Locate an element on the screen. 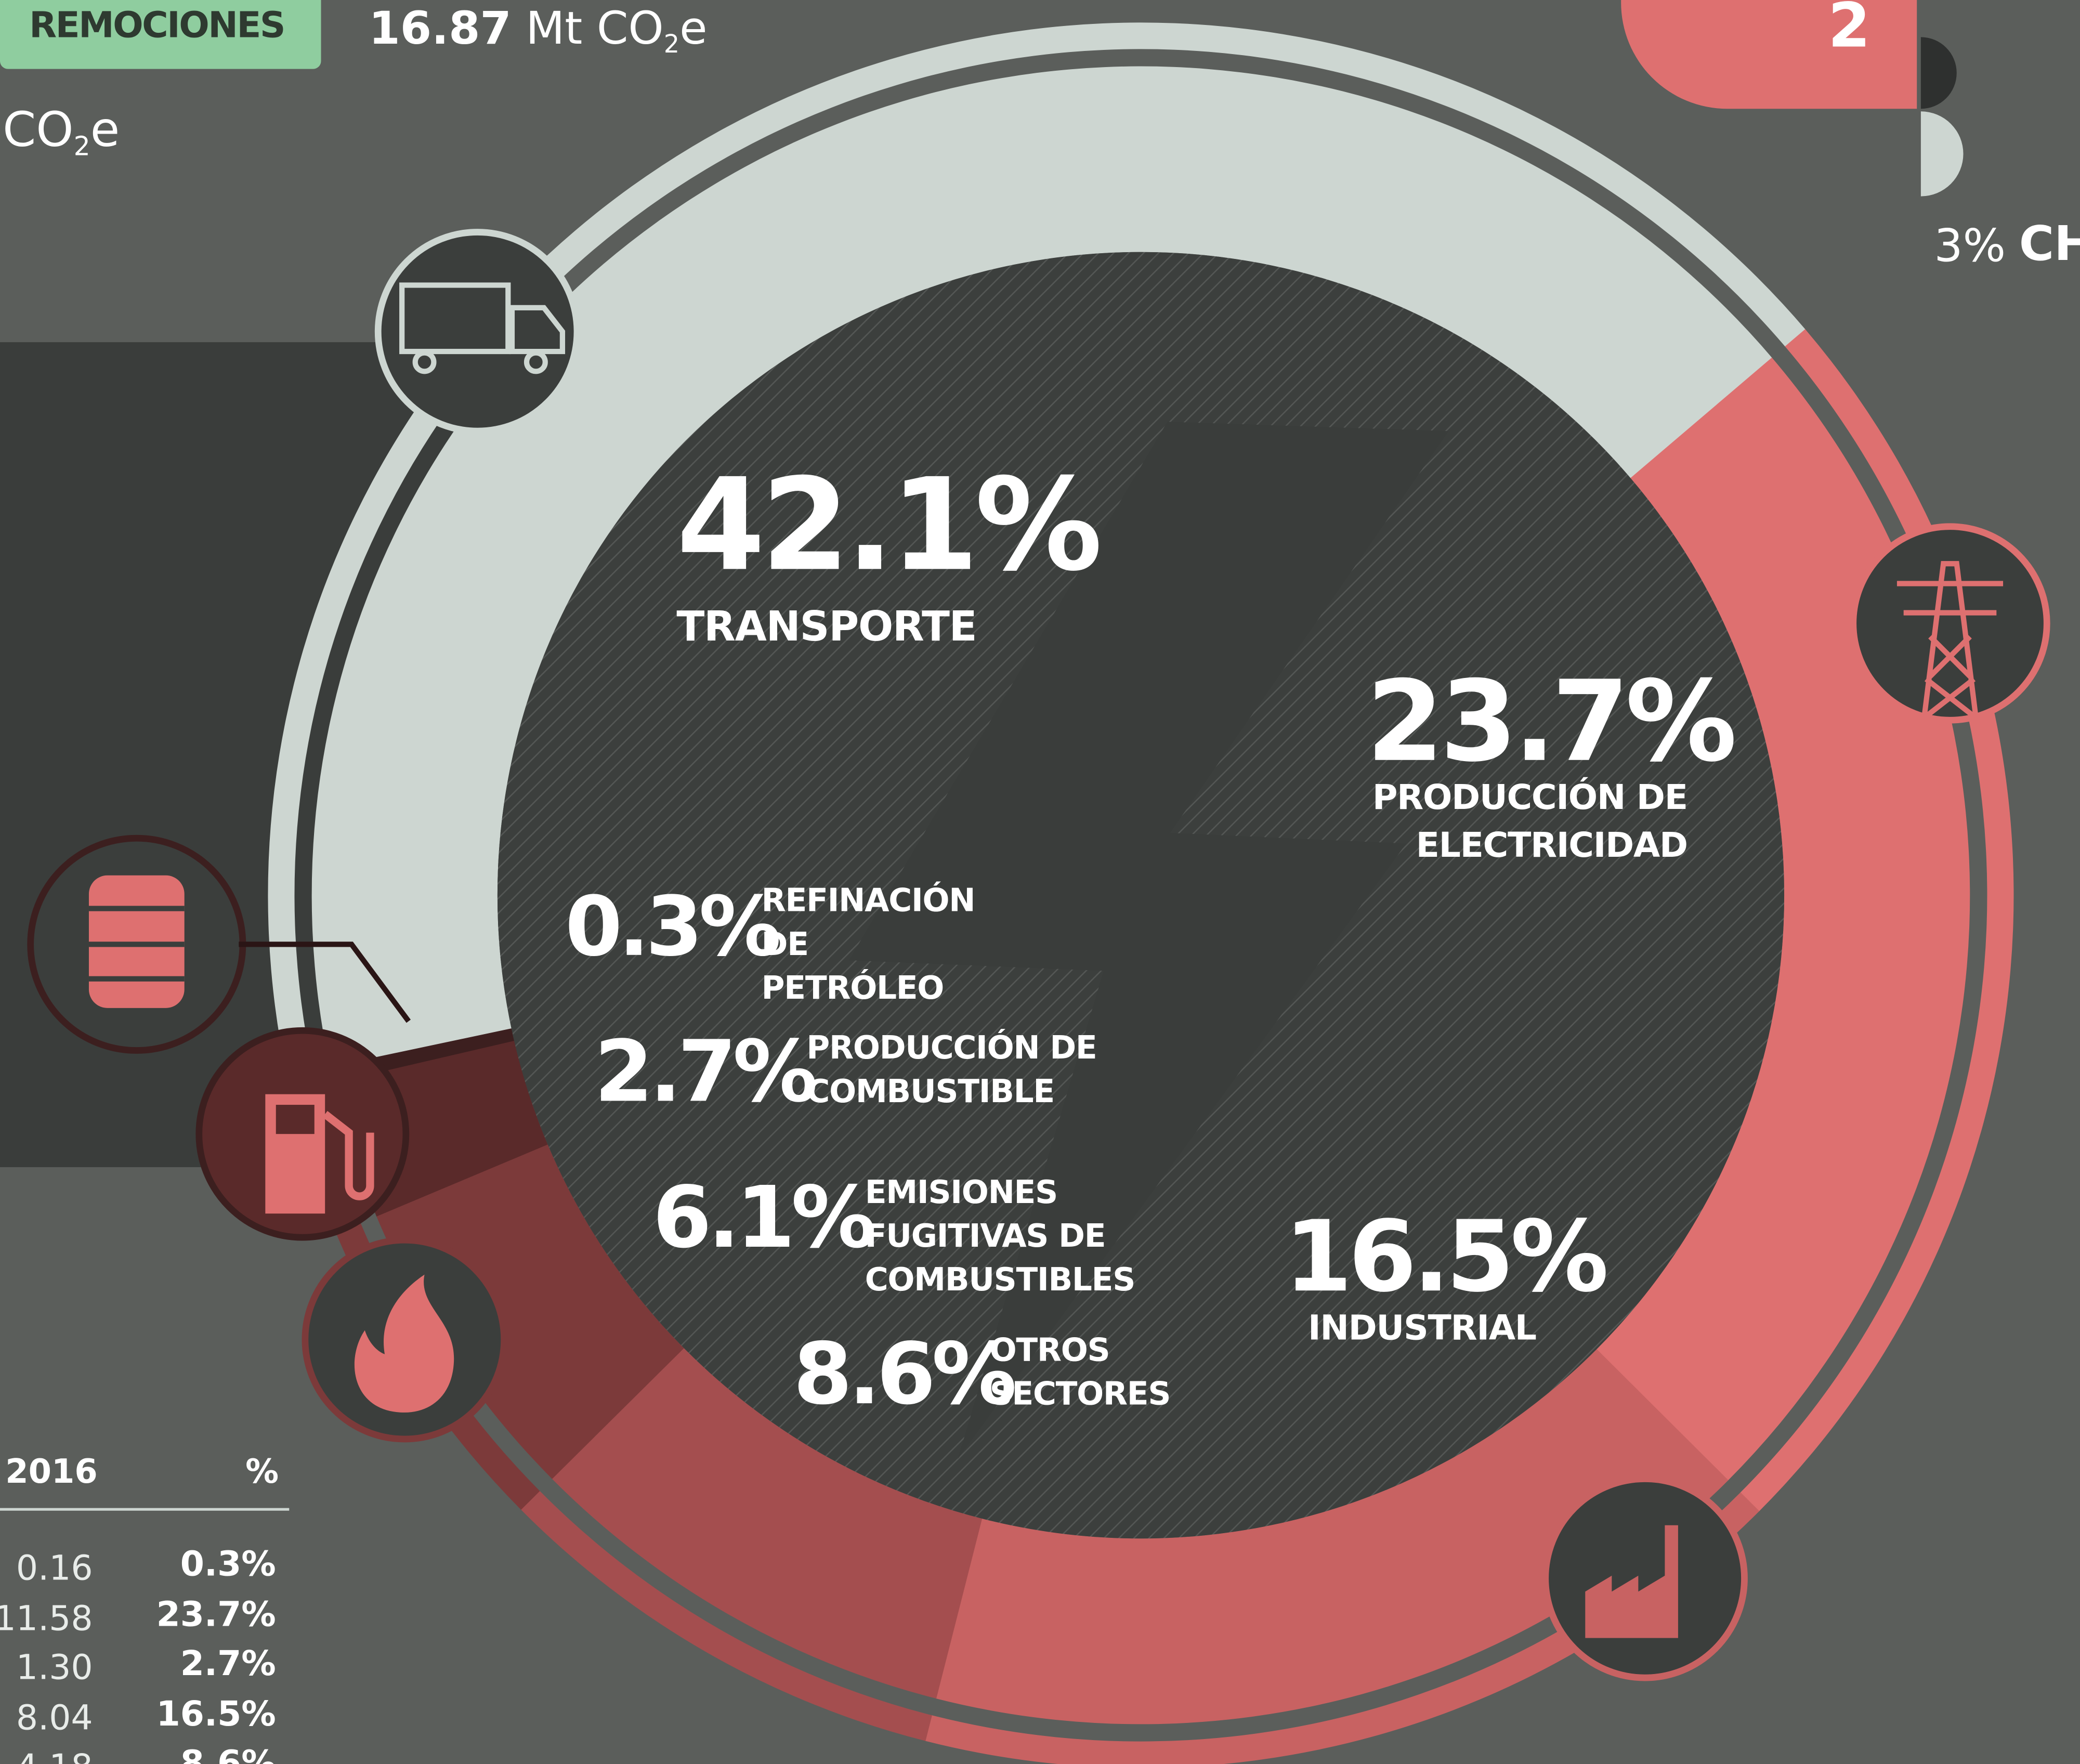  value: 16.87 is located at coordinates (440, 29).